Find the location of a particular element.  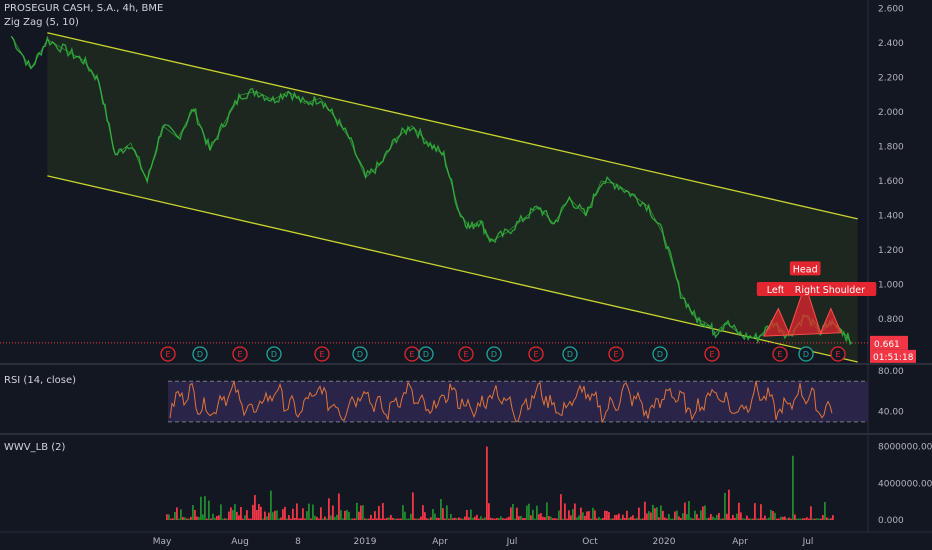

pattern-label-right-shoulder: Right Shoulder is located at coordinates (830, 290).